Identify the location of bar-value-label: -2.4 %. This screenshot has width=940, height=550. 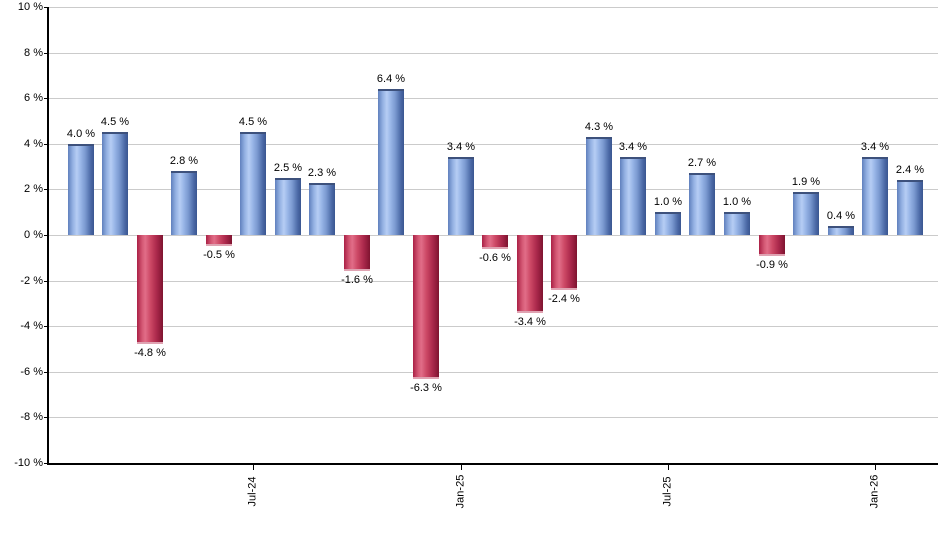
(564, 299).